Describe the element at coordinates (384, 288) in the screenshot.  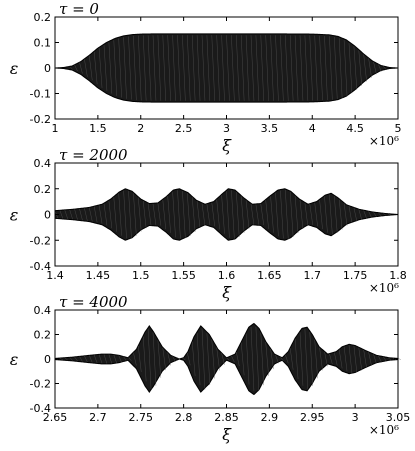
I see `x-axis-multiplier: ×10⁶` at that location.